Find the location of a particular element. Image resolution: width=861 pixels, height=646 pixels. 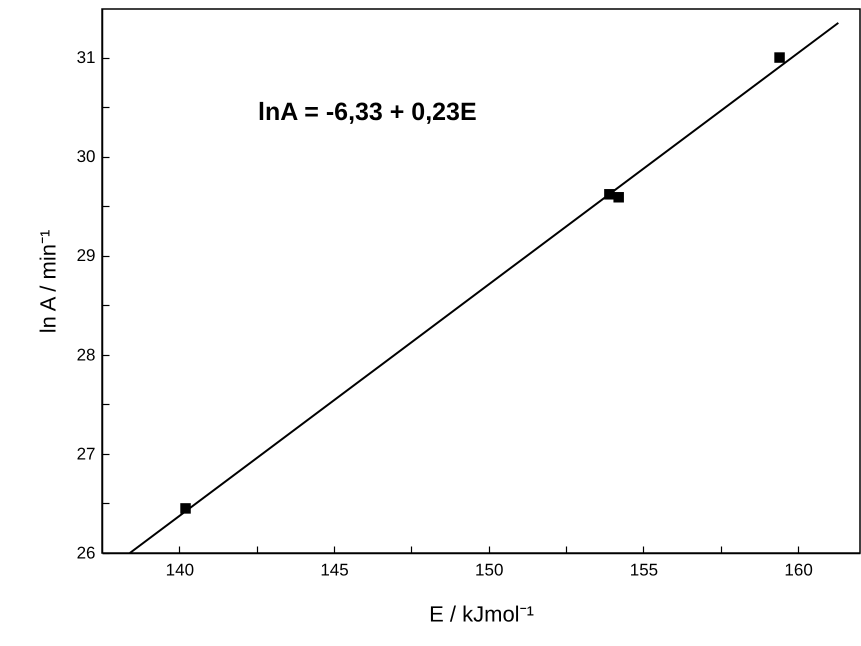

x-tick-label: 150 is located at coordinates (489, 570).